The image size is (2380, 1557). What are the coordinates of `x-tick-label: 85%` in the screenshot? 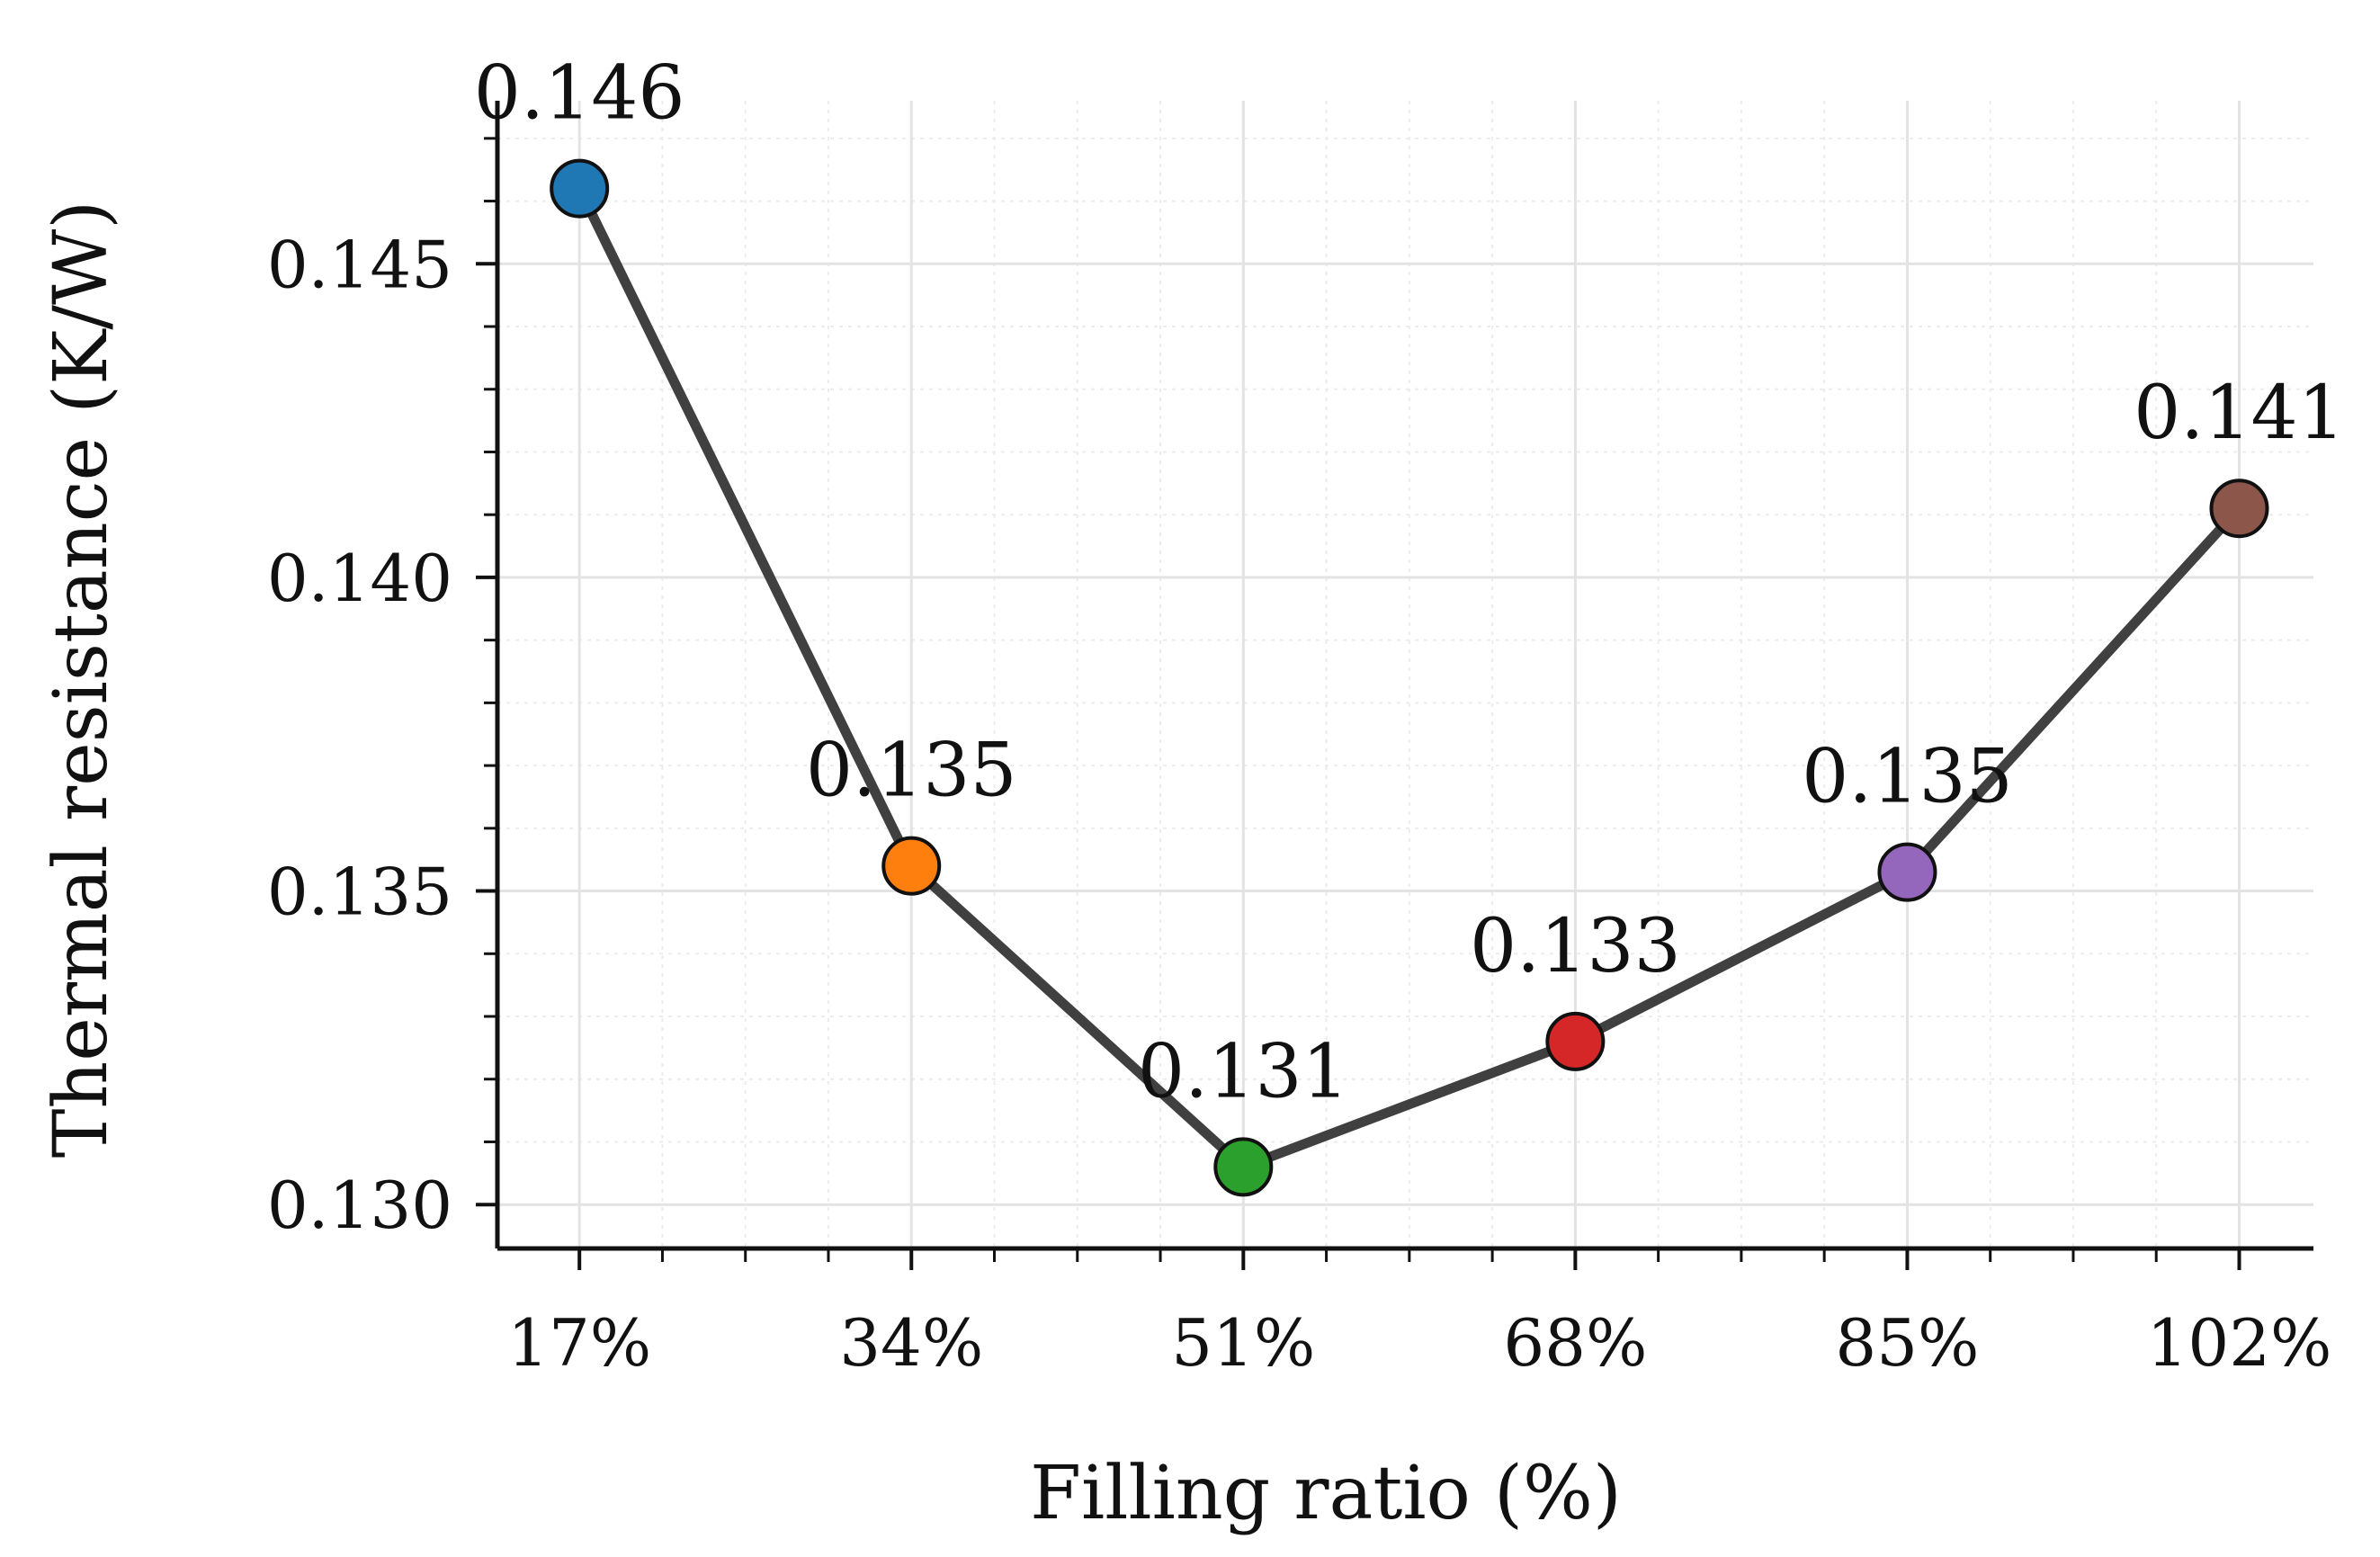 It's located at (1907, 1343).